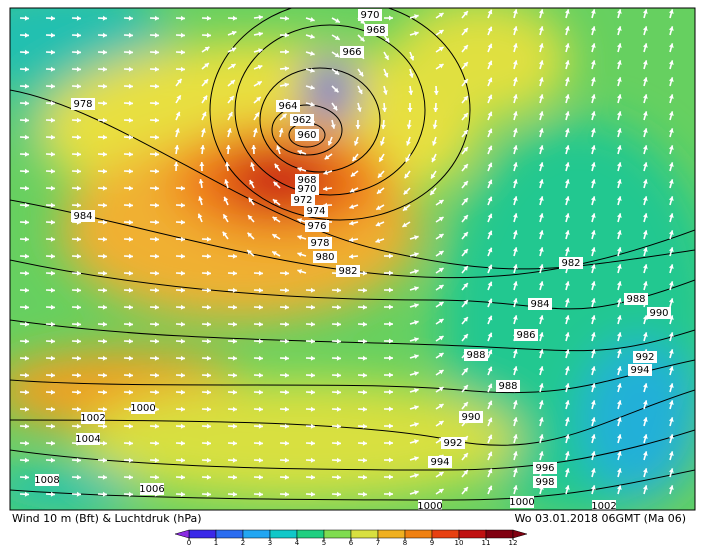 The height and width of the screenshot is (550, 705). I want to click on colorbar-label: 7, so click(378, 542).